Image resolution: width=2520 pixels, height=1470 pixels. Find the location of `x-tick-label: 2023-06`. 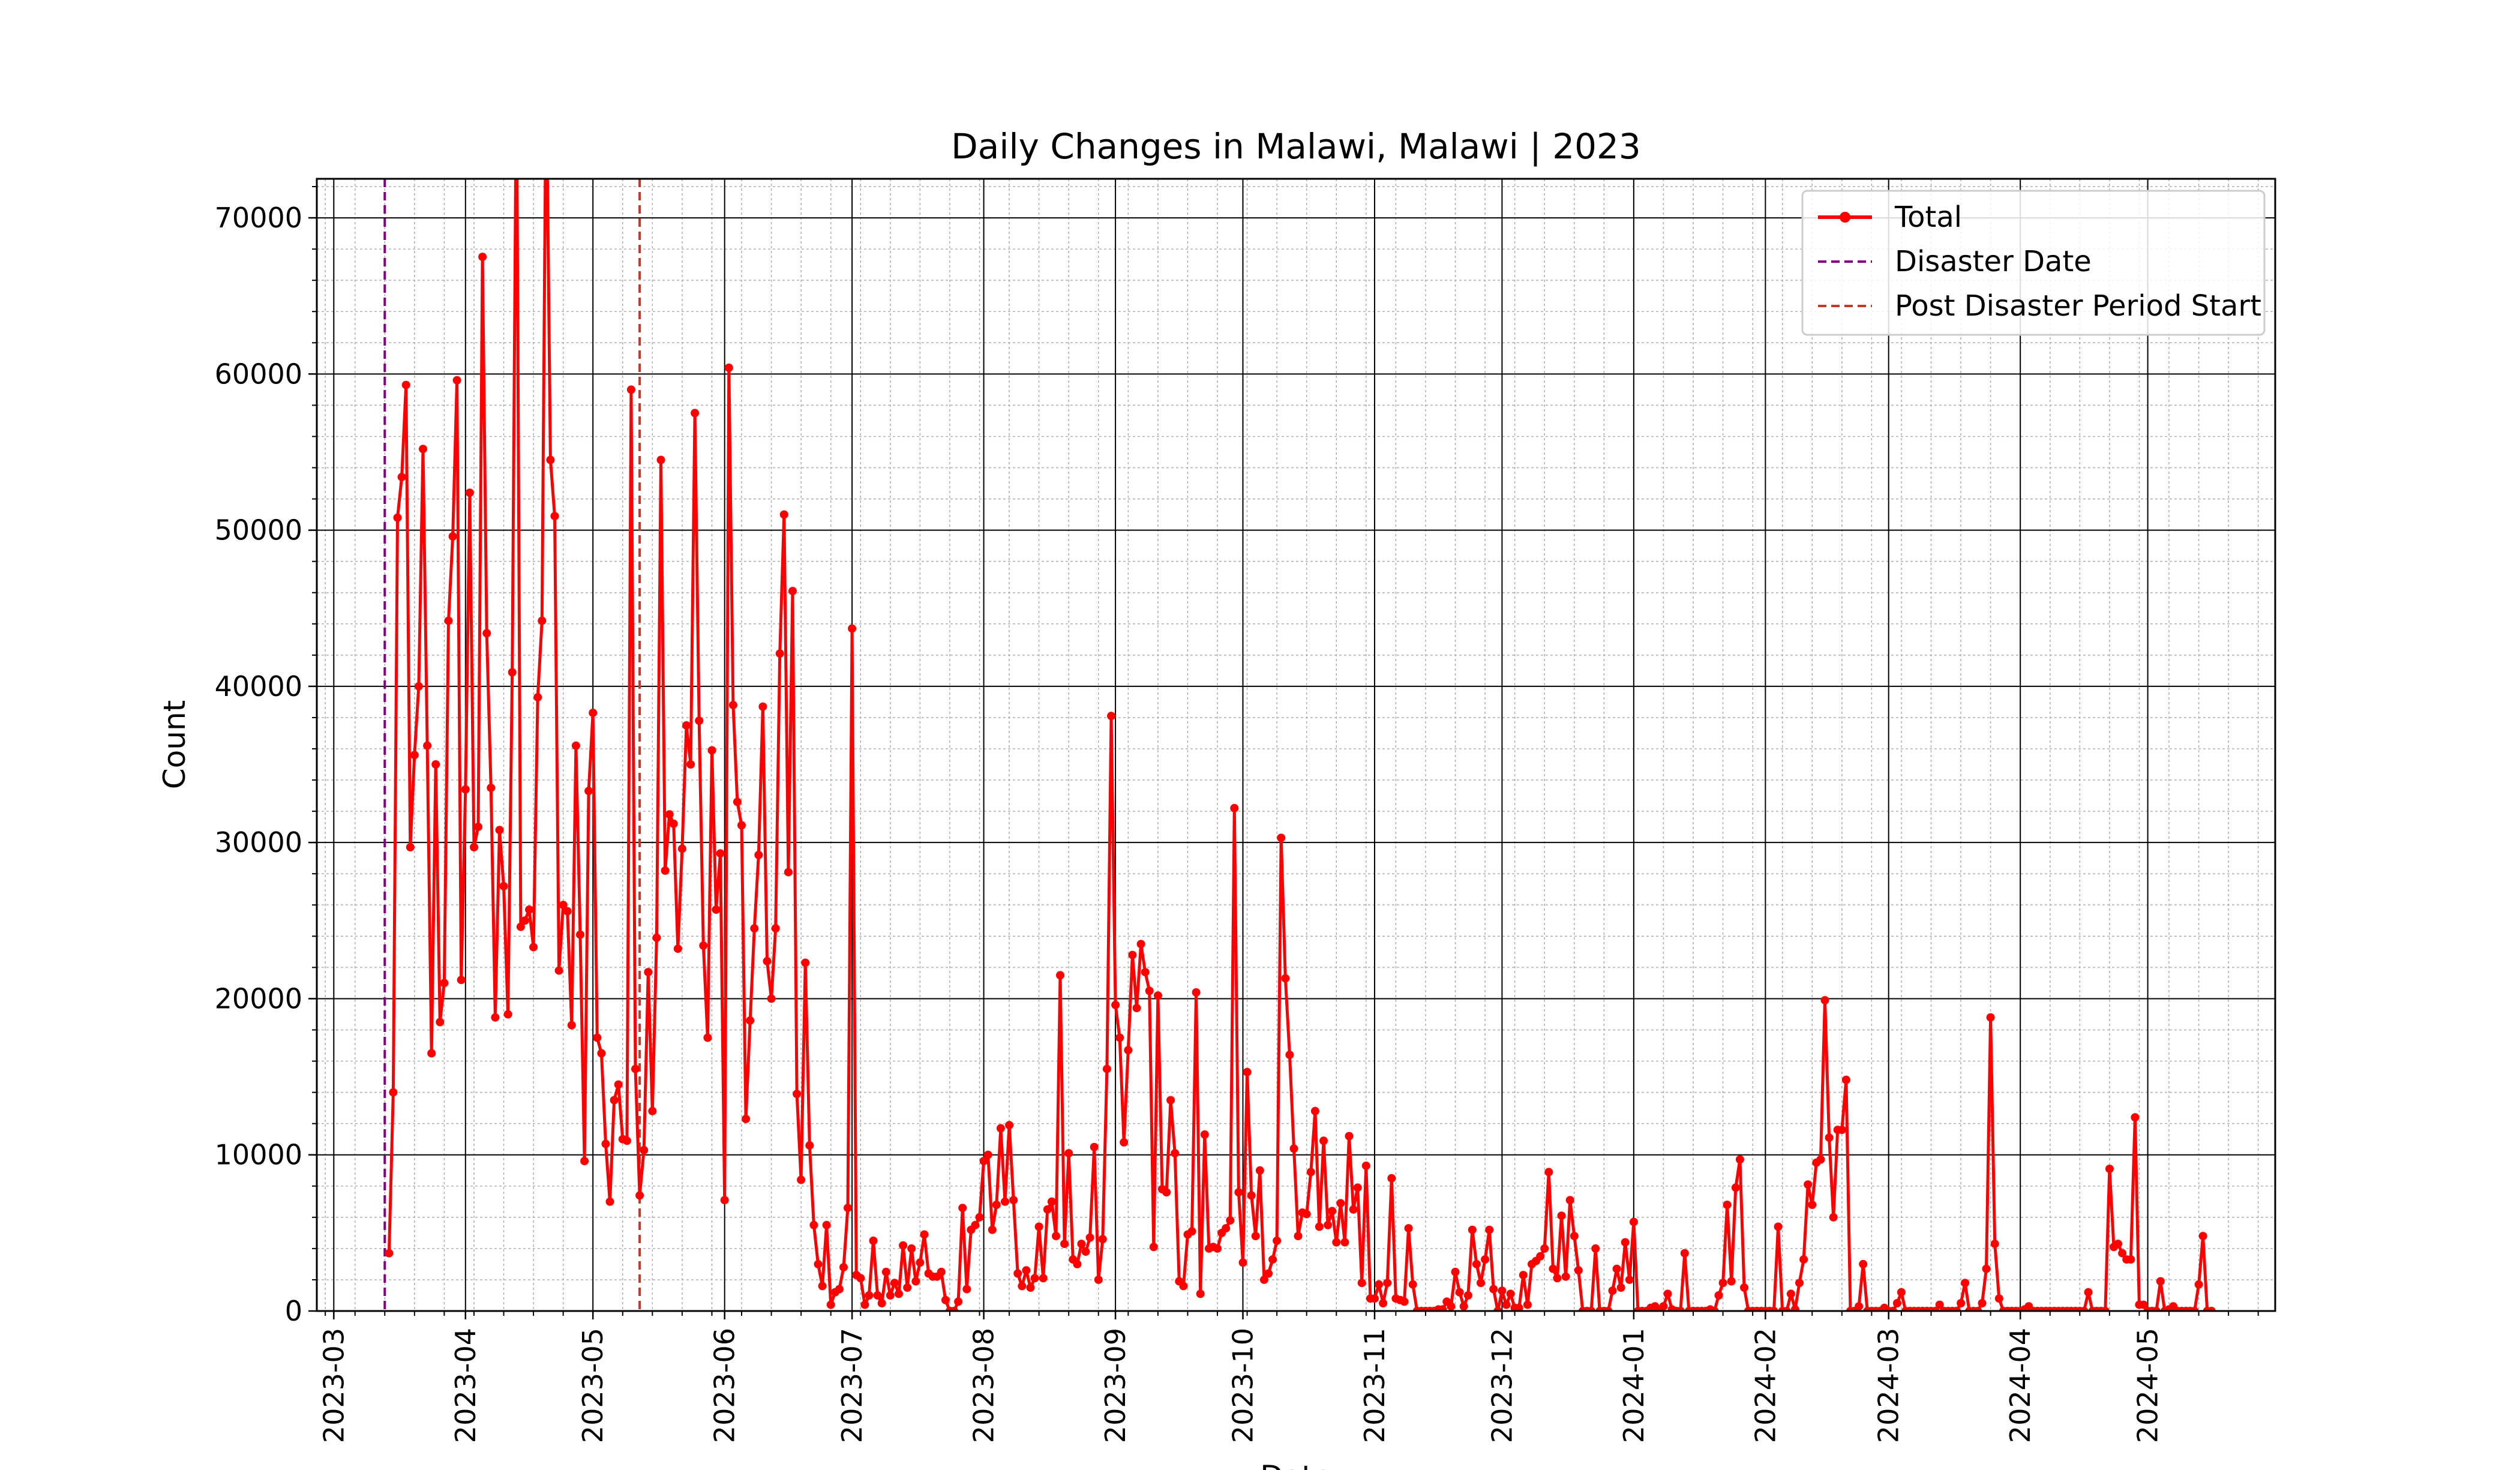

x-tick-label: 2023-06 is located at coordinates (725, 1386).